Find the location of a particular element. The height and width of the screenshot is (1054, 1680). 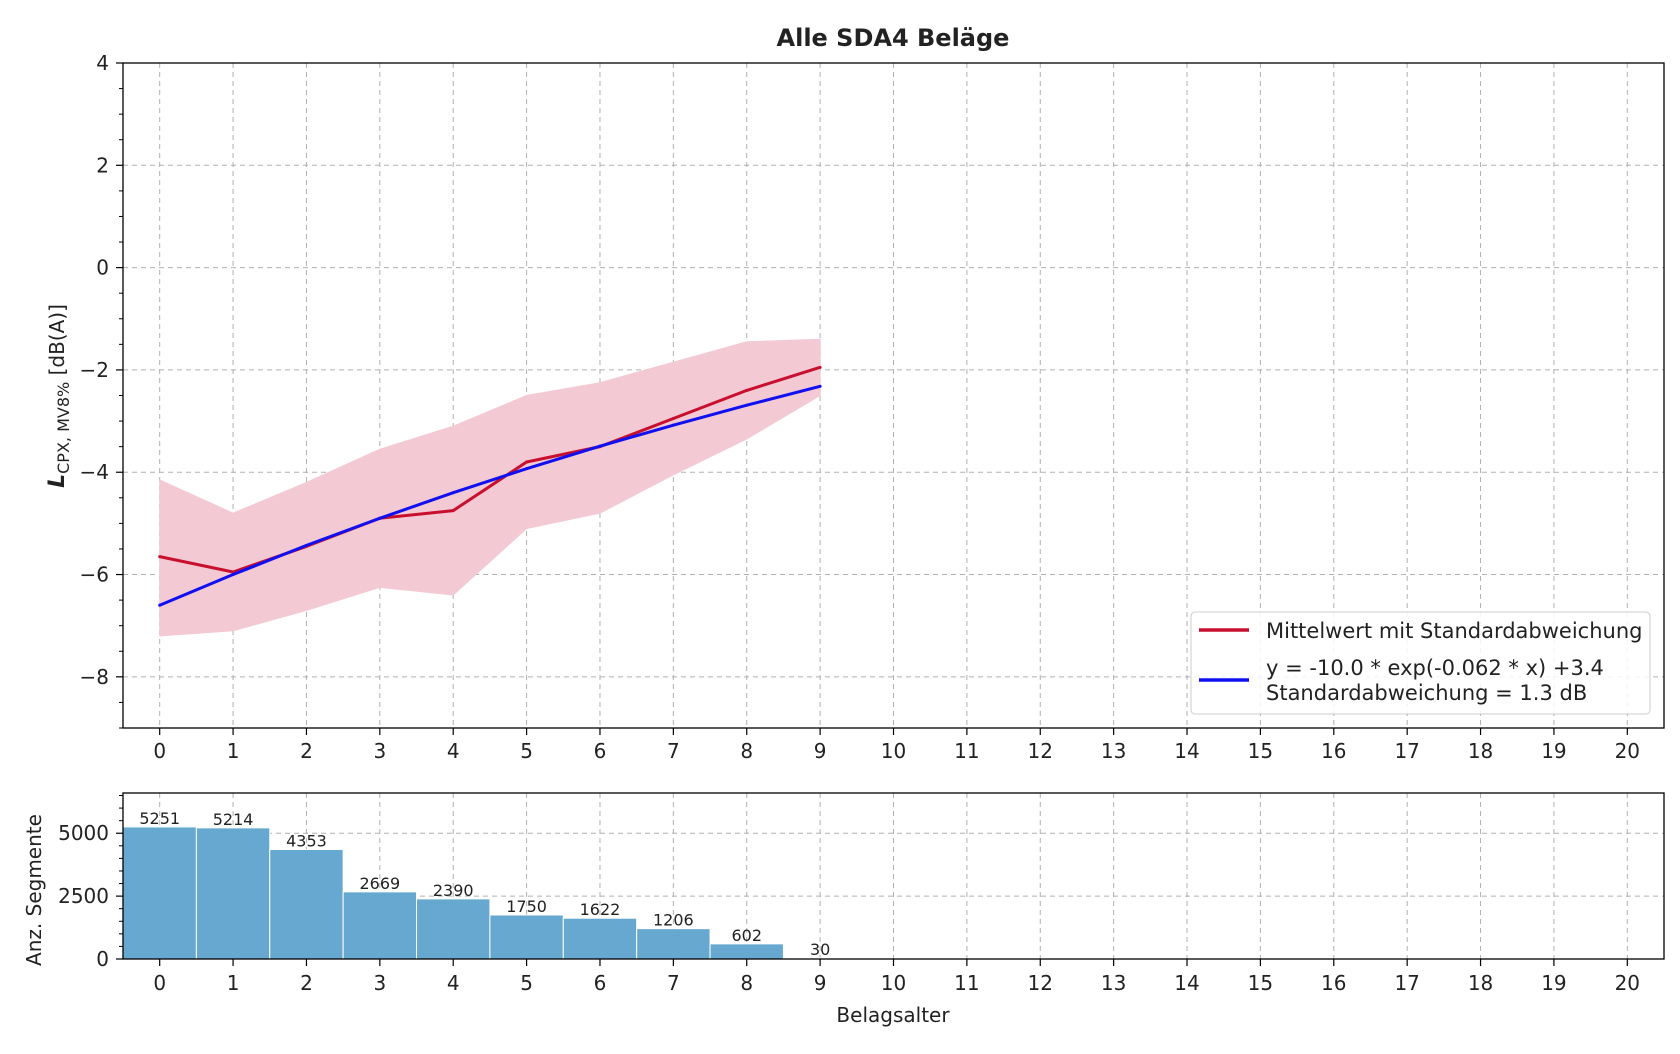

bar-series-layer: 5251 5214 4353 2669 2390 1750 1622 1206 602 30 is located at coordinates (490, 884).